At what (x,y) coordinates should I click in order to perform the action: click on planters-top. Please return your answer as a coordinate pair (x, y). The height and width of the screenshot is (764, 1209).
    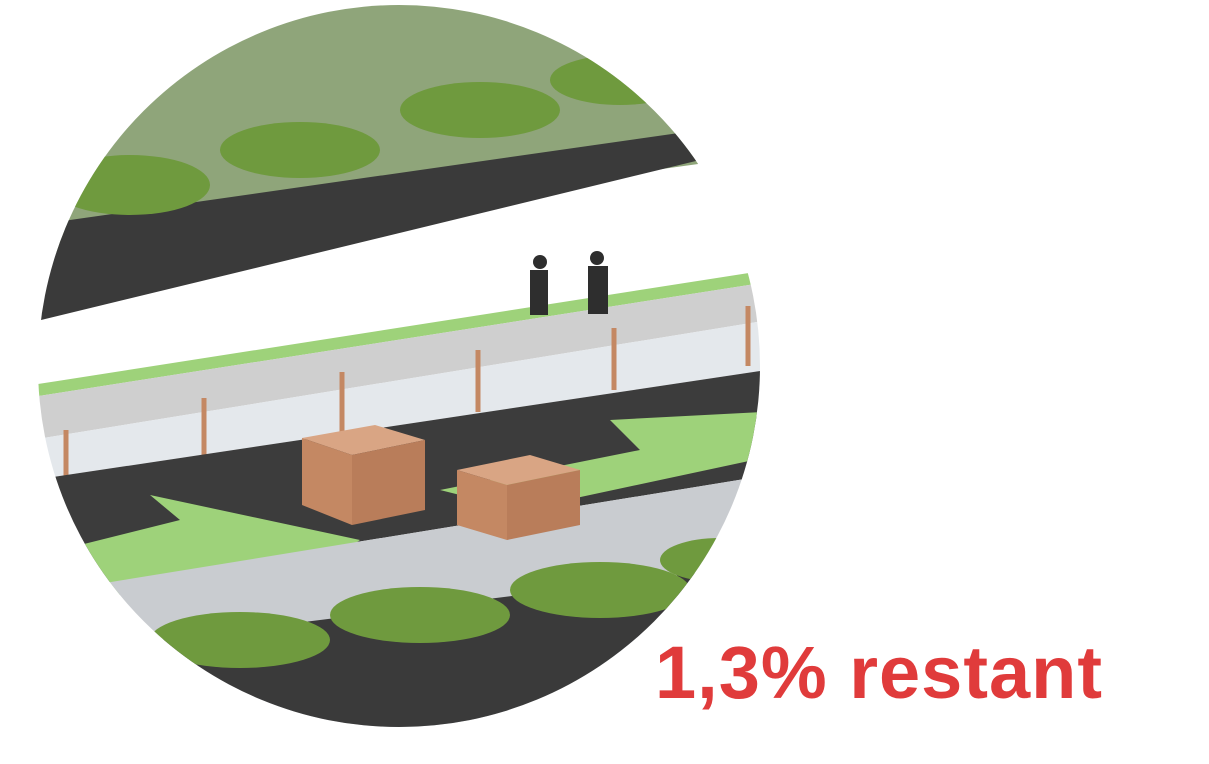
    Looking at the image, I should click on (369, 230).